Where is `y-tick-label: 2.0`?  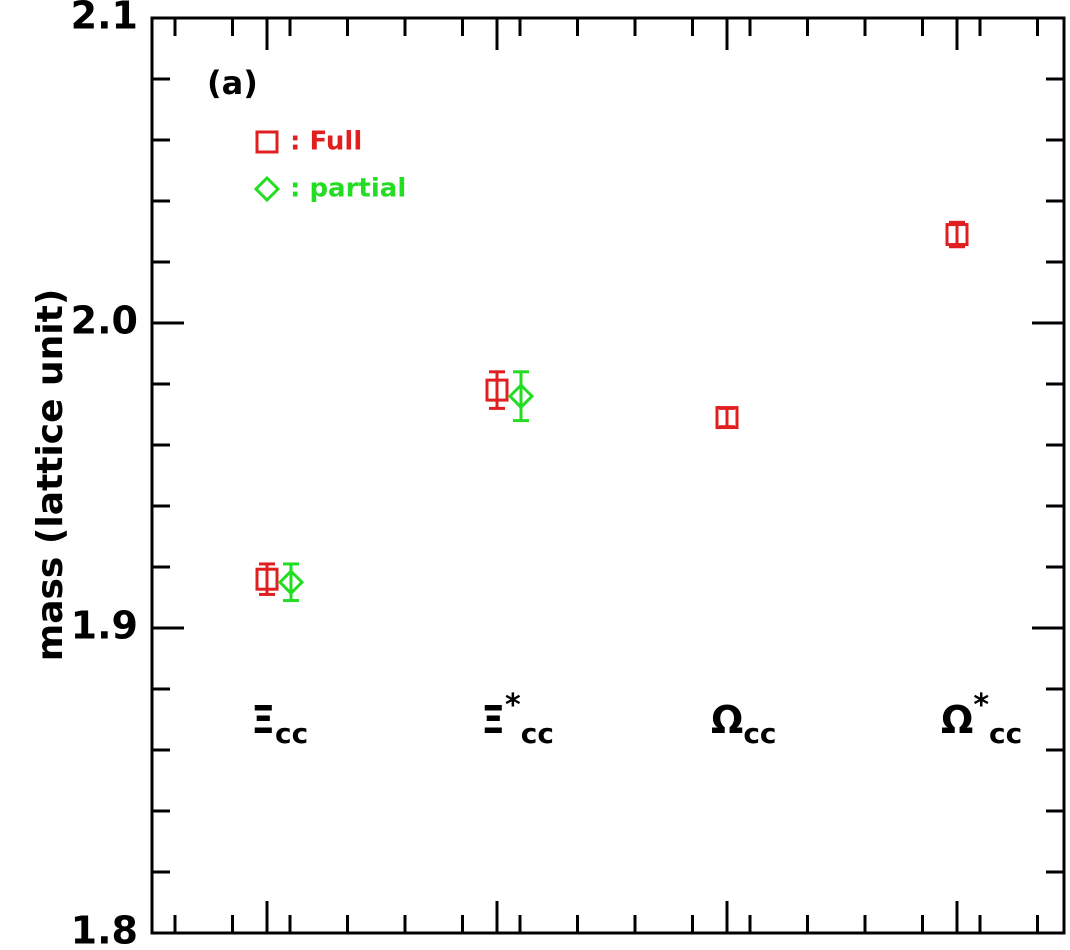 y-tick-label: 2.0 is located at coordinates (104, 321).